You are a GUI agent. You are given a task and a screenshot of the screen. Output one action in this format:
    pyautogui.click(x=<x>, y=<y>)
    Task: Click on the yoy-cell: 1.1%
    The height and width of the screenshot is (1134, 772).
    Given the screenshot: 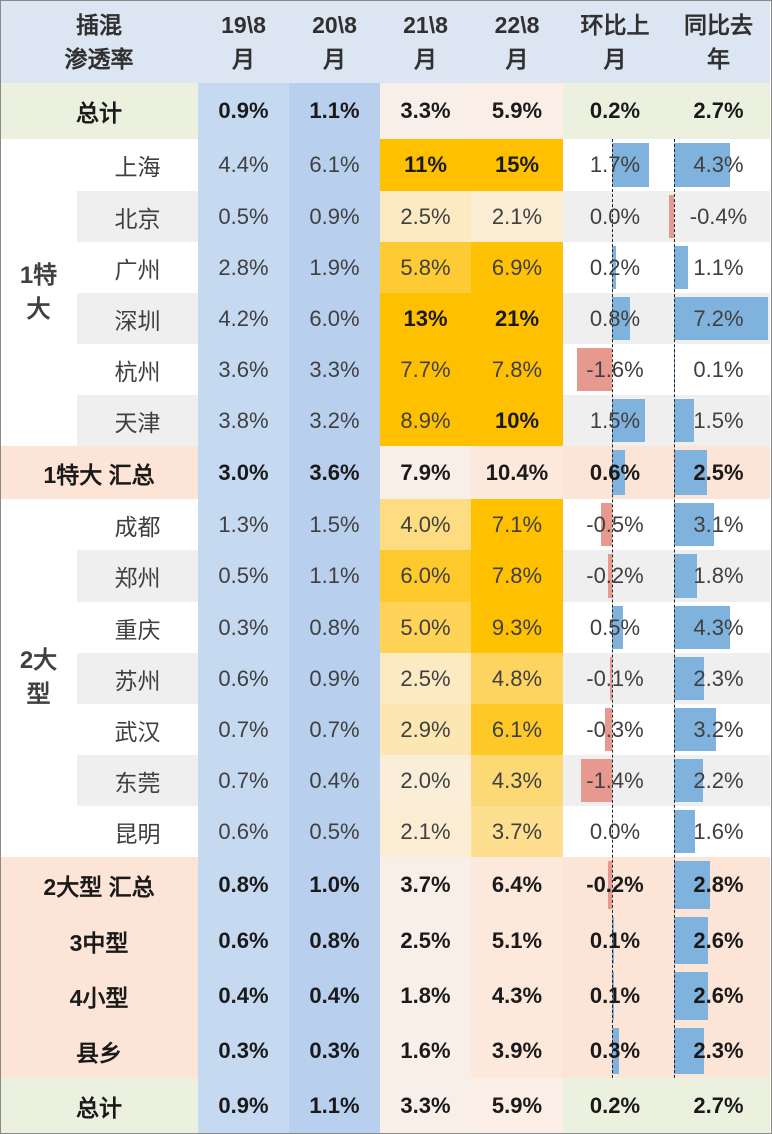 What is the action you would take?
    pyautogui.click(x=718, y=267)
    